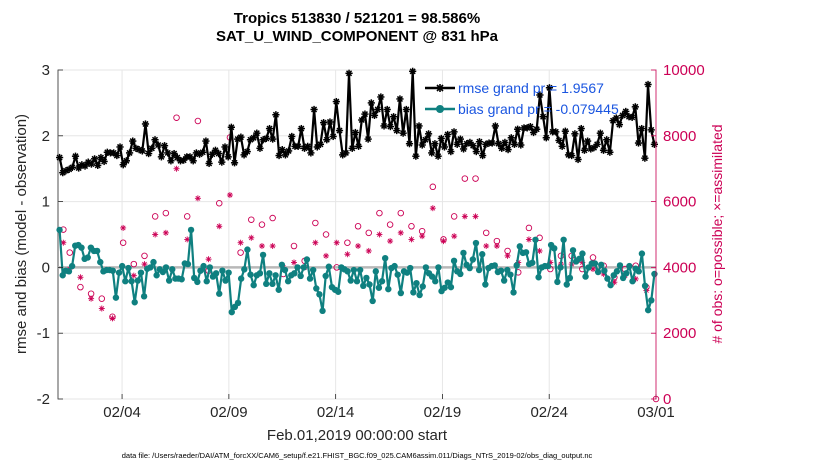 This screenshot has width=830, height=470. What do you see at coordinates (531, 88) in the screenshot?
I see `legend-rmse-label: rmse grand pr = 1.9567` at bounding box center [531, 88].